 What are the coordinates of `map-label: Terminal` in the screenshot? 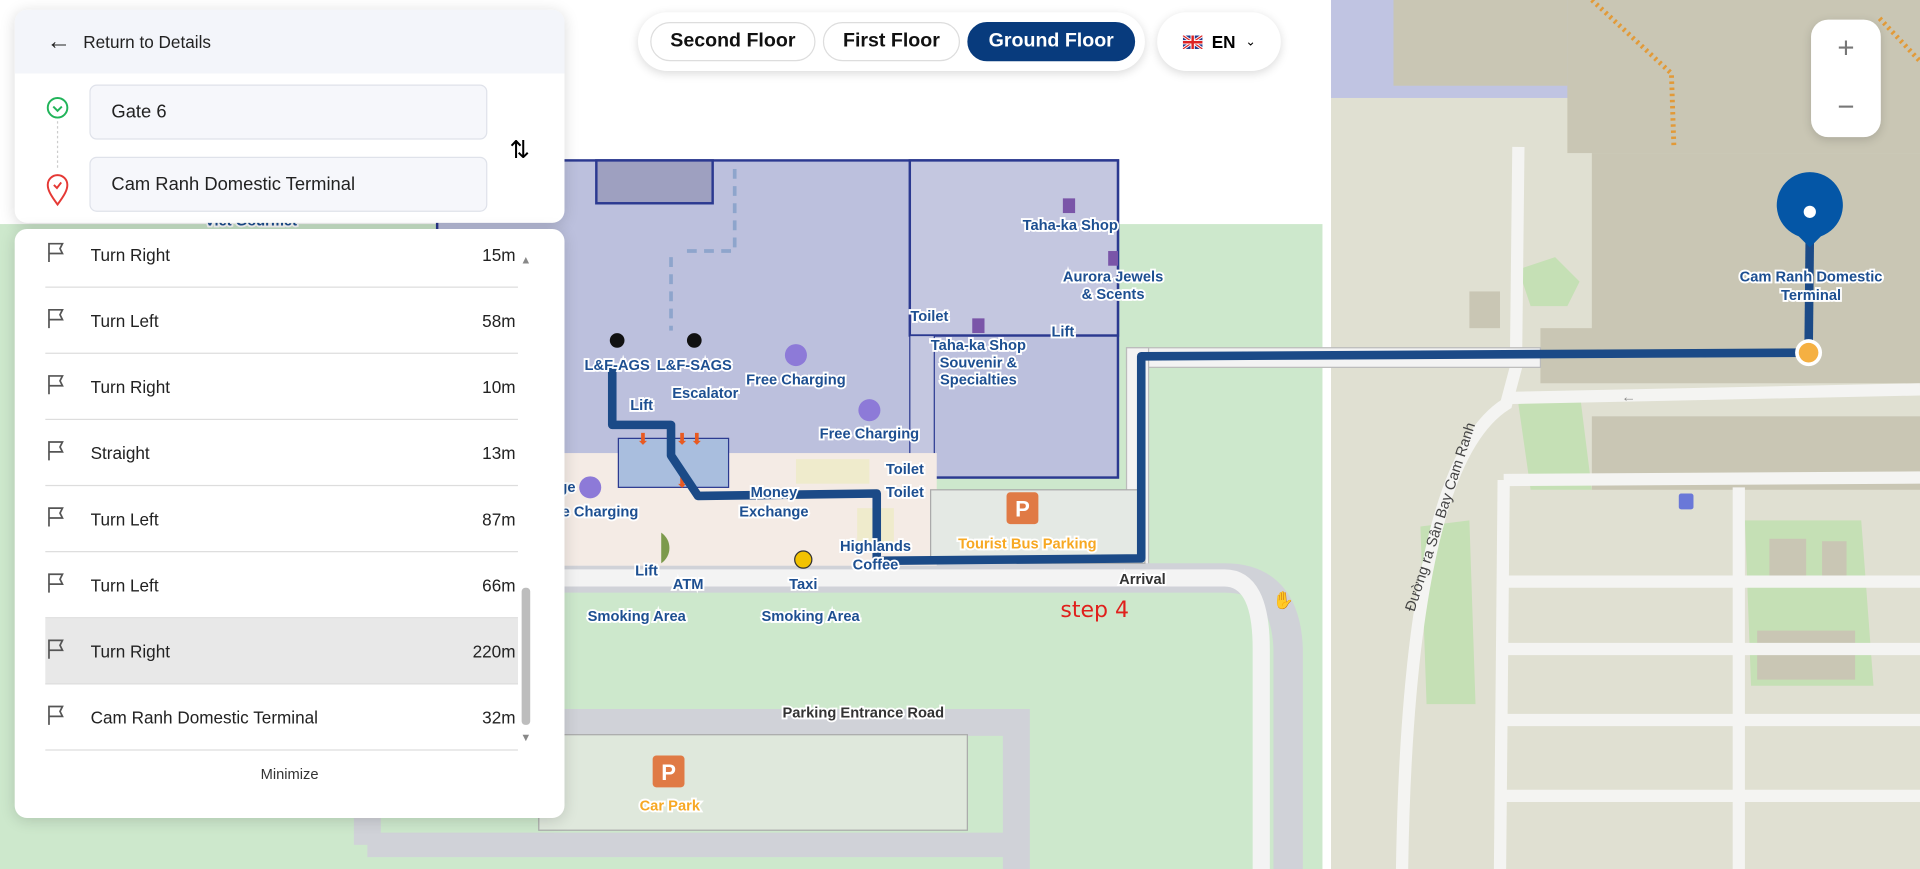 It's located at (1811, 296).